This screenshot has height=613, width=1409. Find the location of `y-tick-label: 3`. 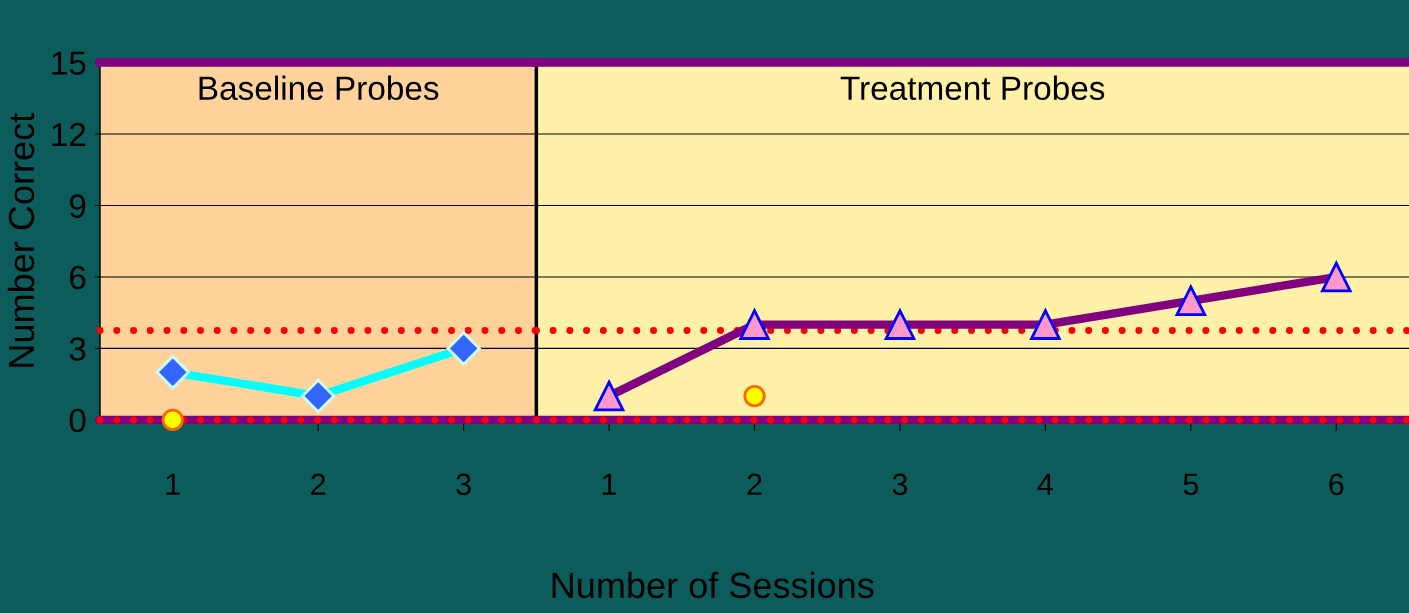

y-tick-label: 3 is located at coordinates (77, 349).